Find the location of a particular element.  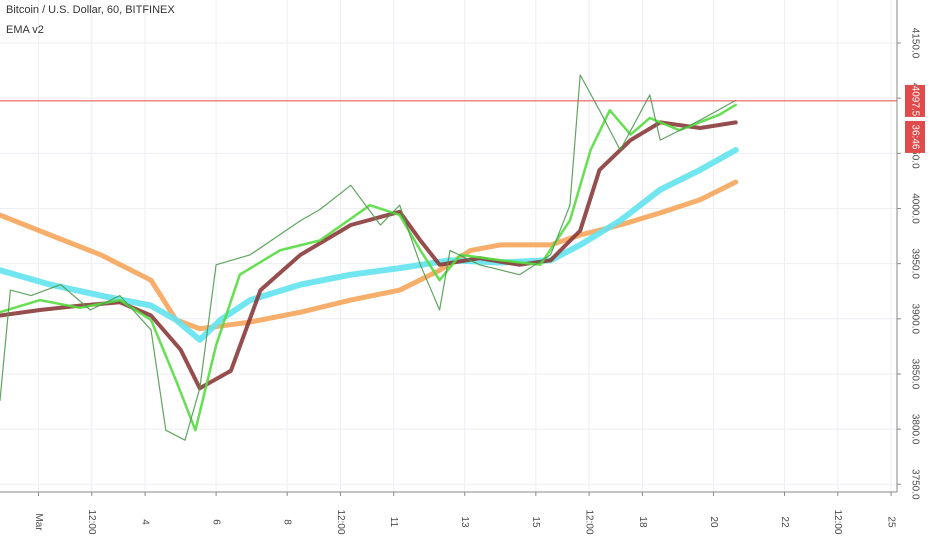

y-tick-label: 3950.0 is located at coordinates (914, 263).